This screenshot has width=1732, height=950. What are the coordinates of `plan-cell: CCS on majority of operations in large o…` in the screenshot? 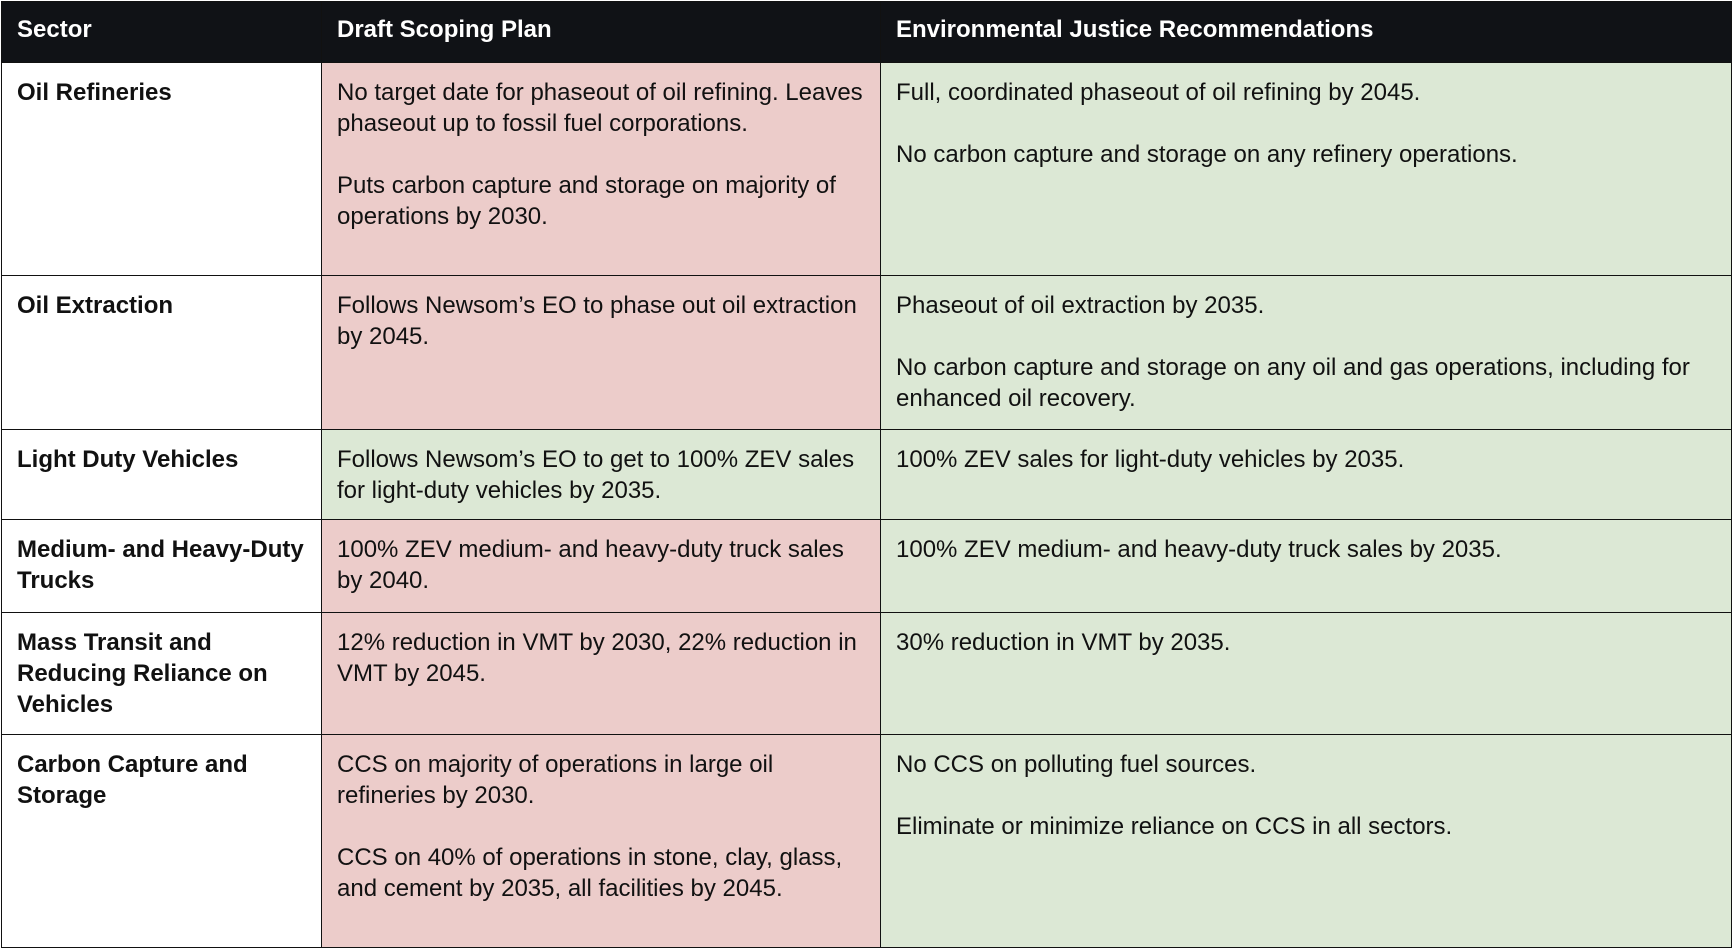 It's located at (601, 841).